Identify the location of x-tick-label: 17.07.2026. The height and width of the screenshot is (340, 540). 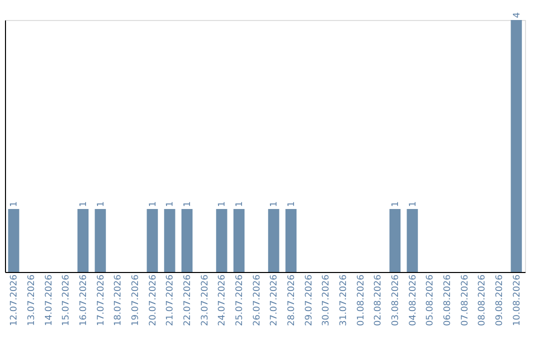
(101, 300).